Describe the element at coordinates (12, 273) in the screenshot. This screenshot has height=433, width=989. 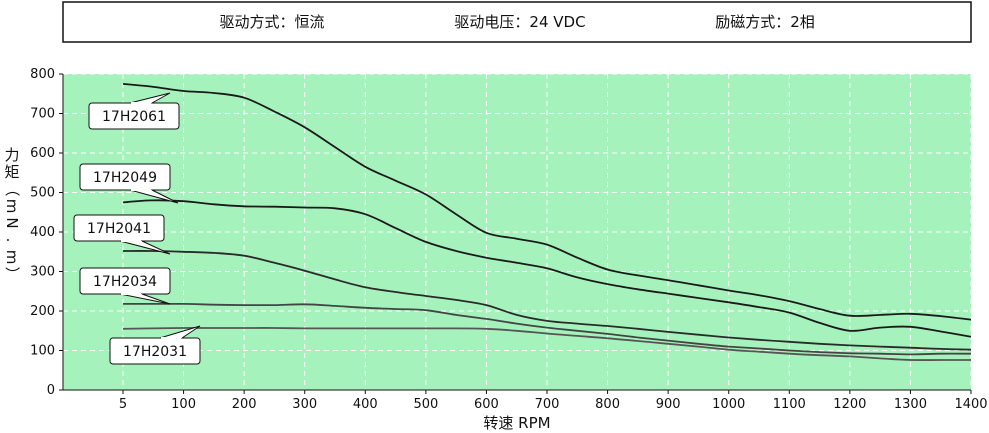
I see `y-axis-title-char: ）` at that location.